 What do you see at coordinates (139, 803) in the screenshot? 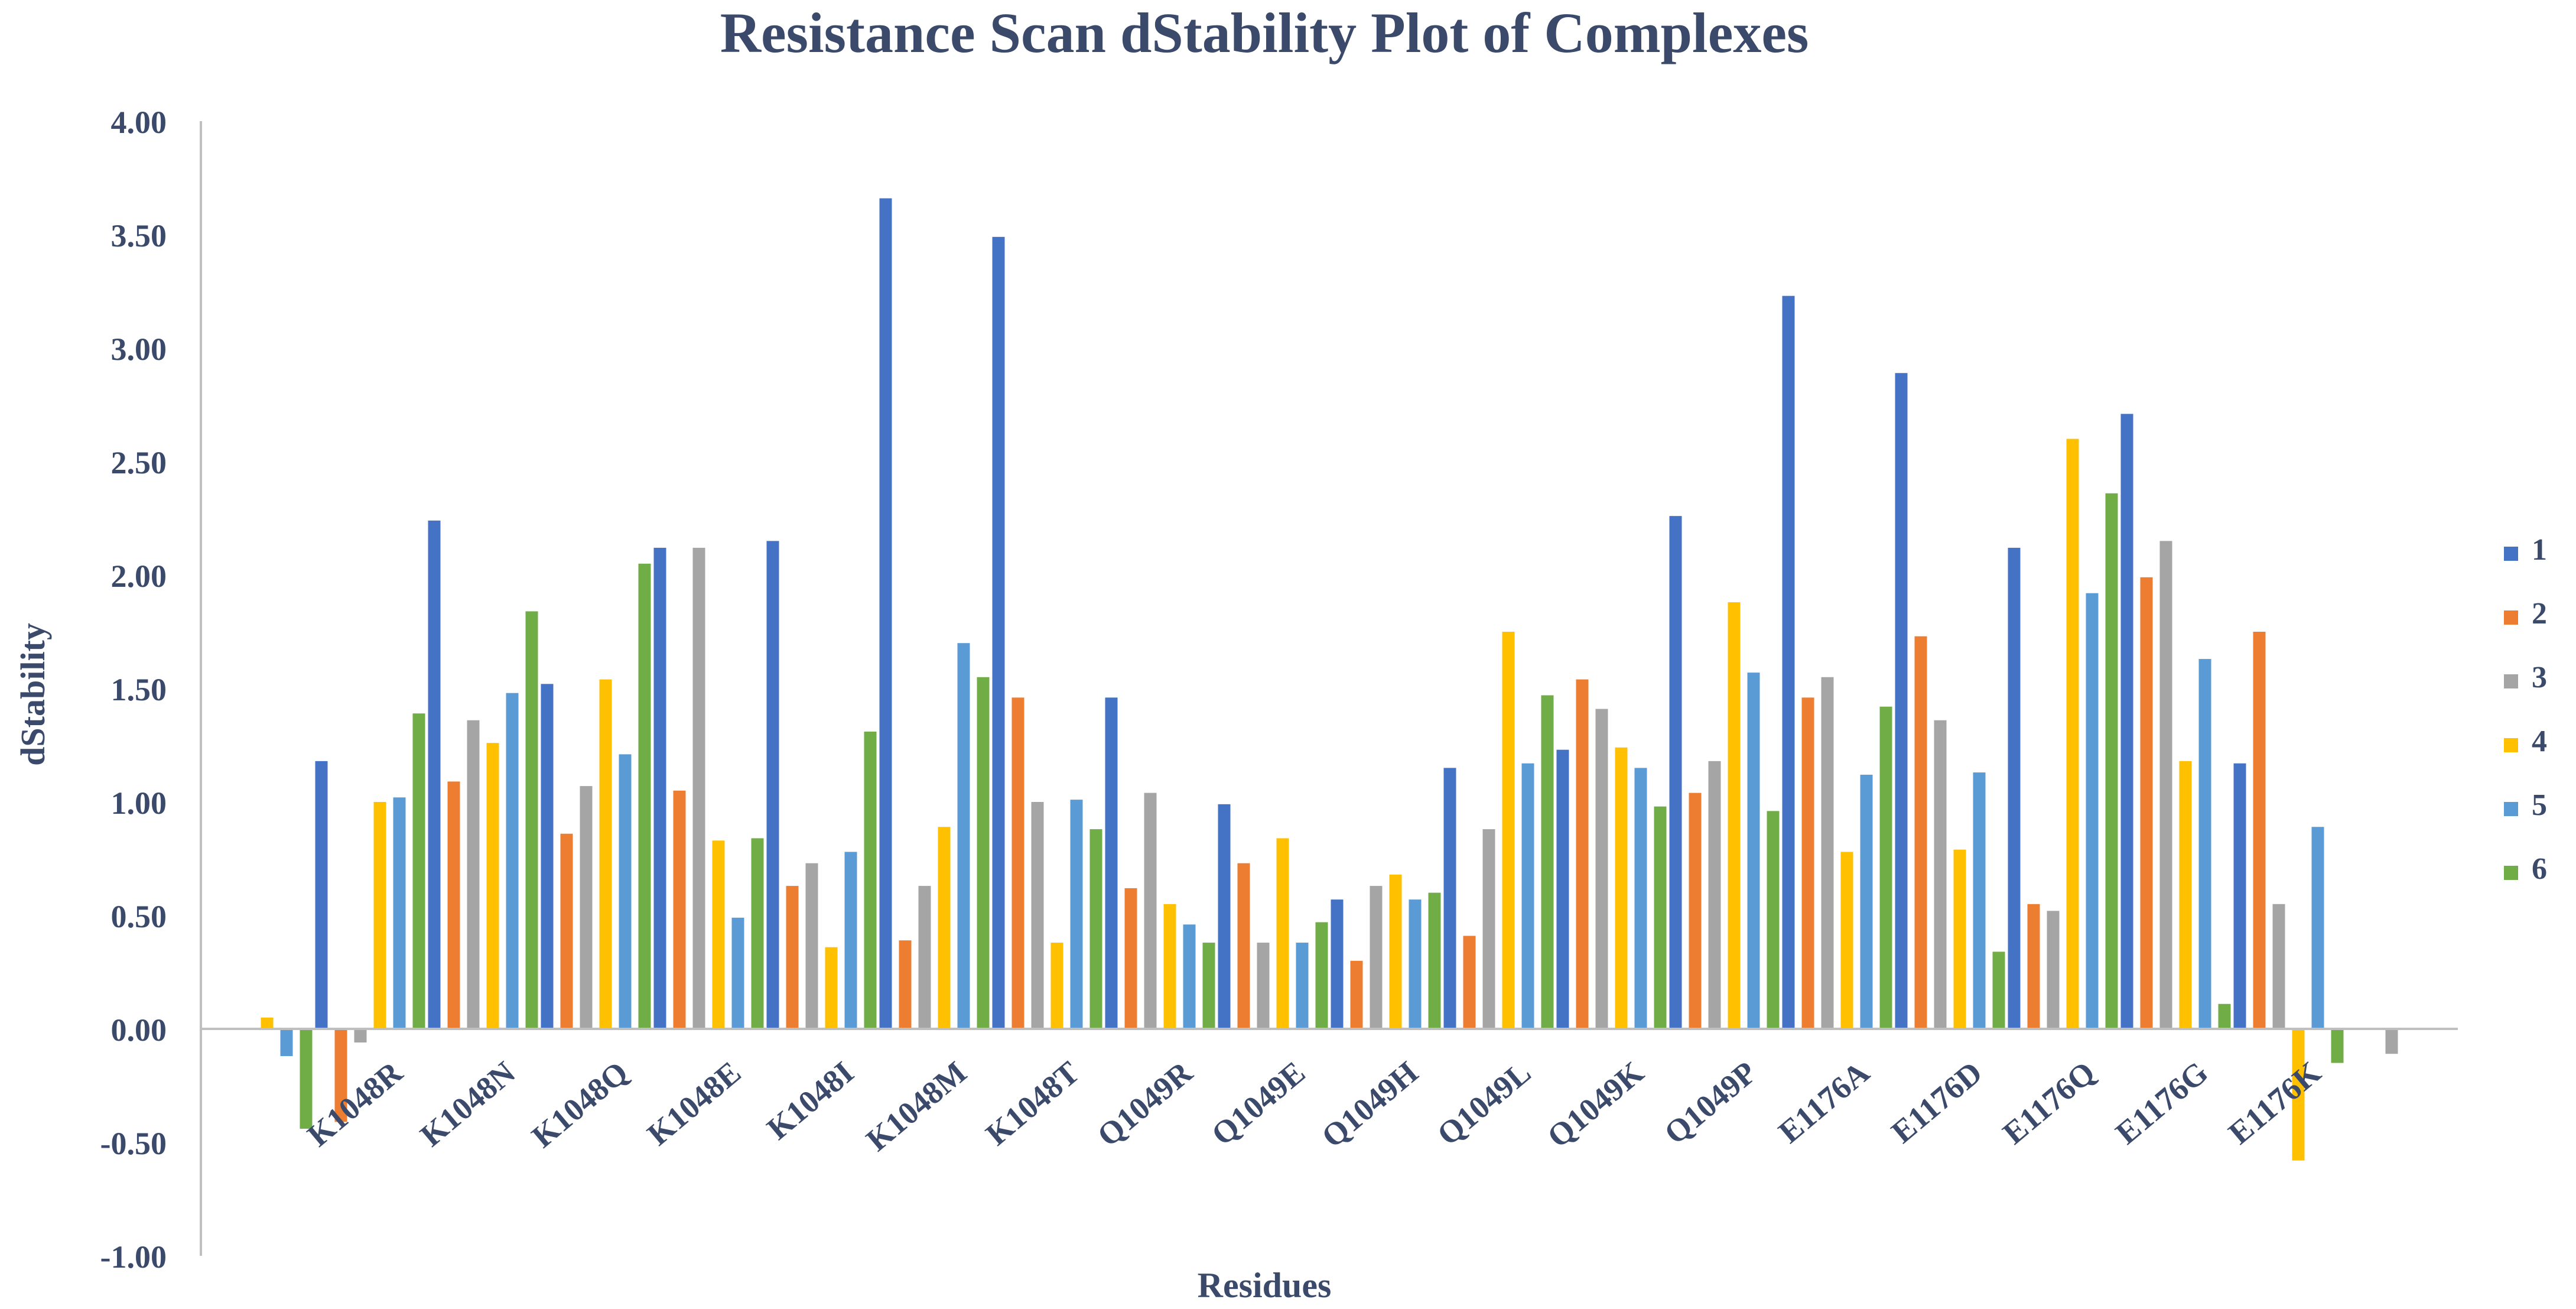
I see `y-tick-label: 1.00` at bounding box center [139, 803].